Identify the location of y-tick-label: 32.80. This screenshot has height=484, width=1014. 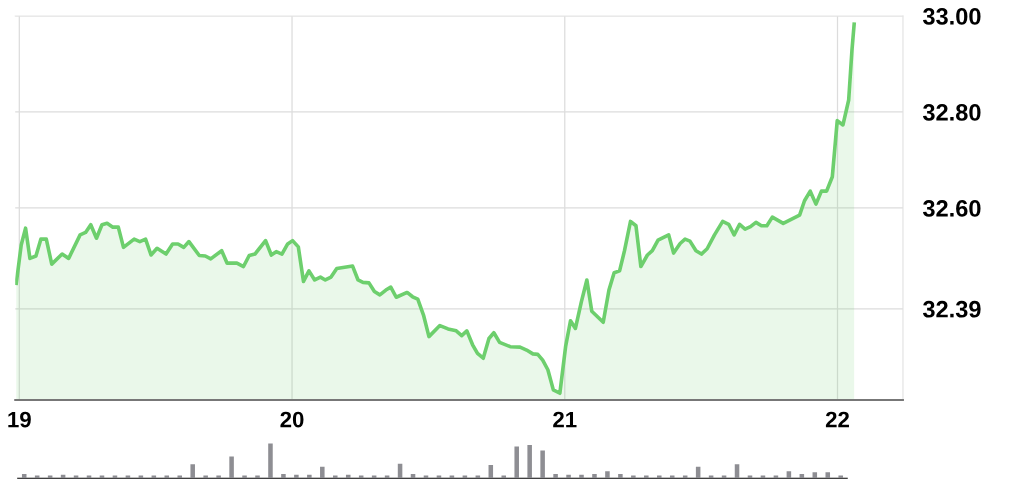
(951, 112).